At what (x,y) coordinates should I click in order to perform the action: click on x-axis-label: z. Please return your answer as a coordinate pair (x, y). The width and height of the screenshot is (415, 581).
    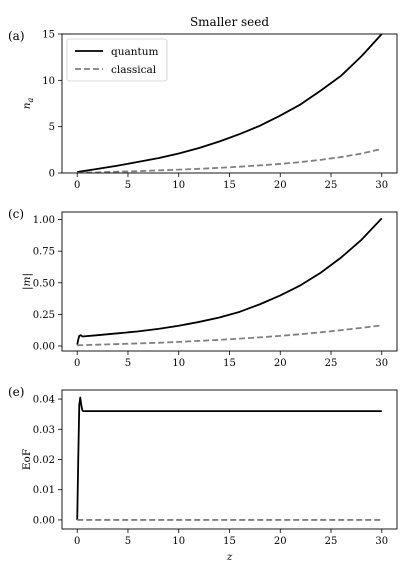
    Looking at the image, I should click on (229, 557).